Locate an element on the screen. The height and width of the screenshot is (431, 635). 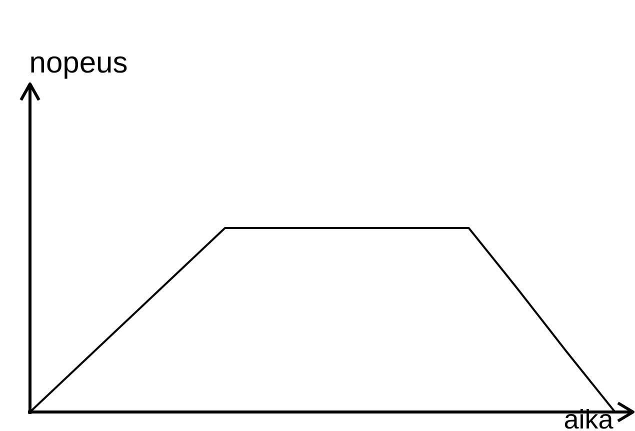
x-axis-title: aika is located at coordinates (589, 417).